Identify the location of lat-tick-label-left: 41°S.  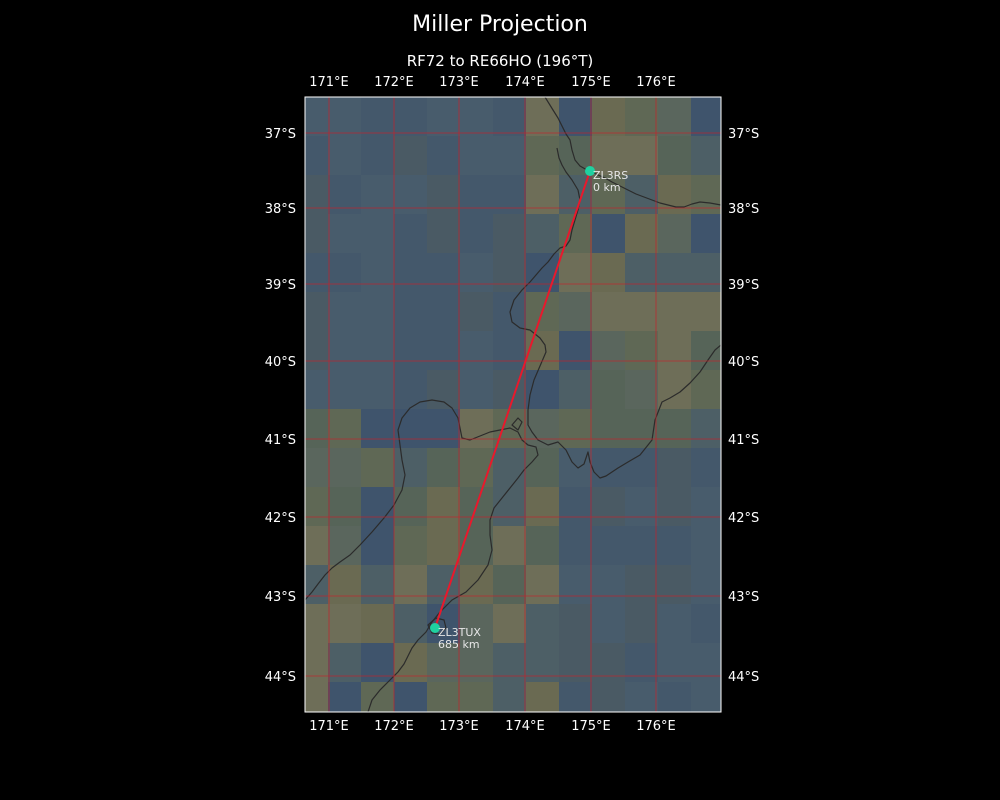
(280, 440).